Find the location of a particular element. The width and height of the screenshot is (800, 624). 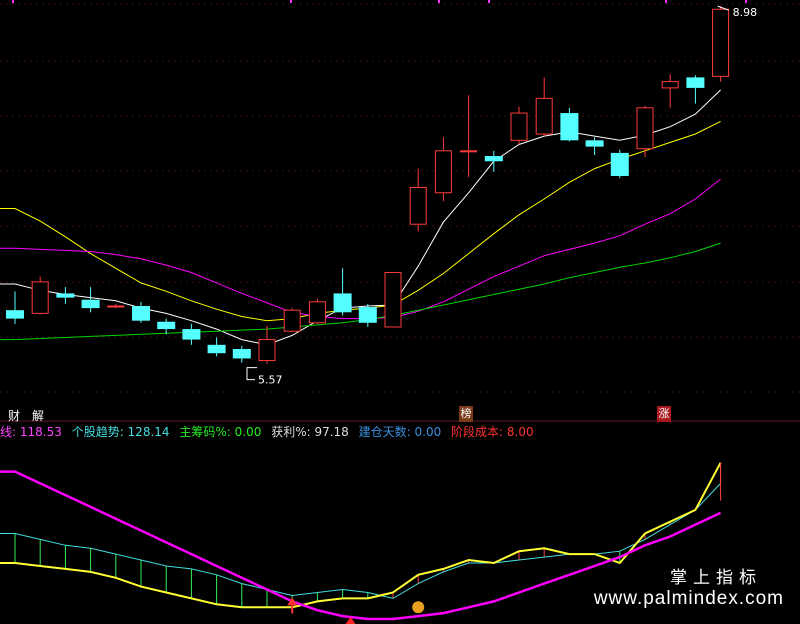

signal-zhang-label: 涨 is located at coordinates (664, 414).